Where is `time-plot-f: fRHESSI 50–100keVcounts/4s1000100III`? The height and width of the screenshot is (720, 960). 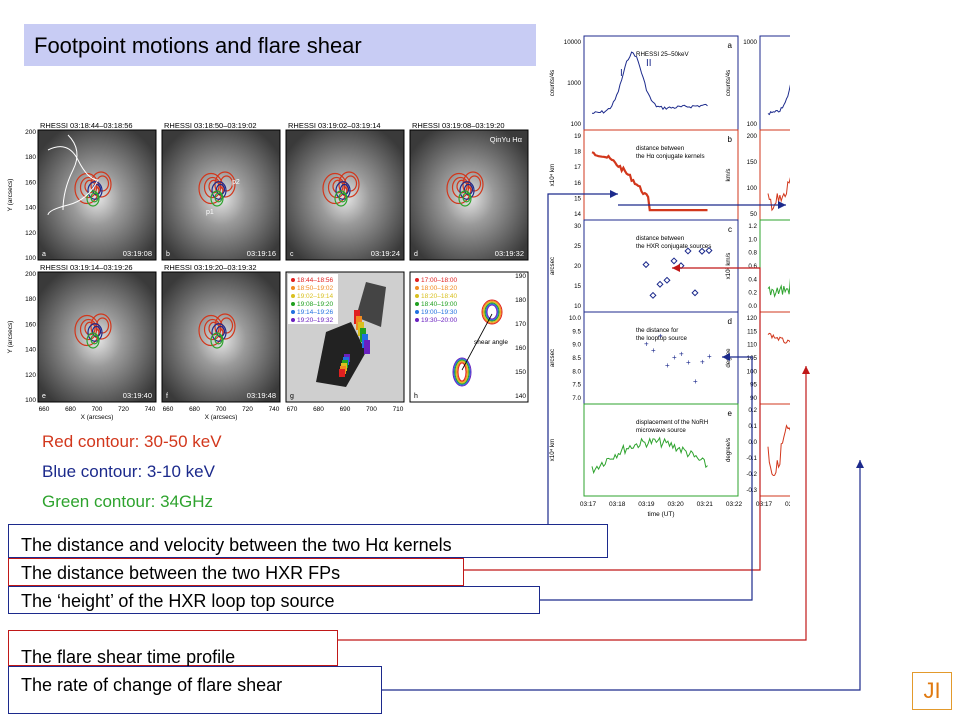 time-plot-f: fRHESSI 50–100keVcounts/4s1000100III is located at coordinates (757, 83).